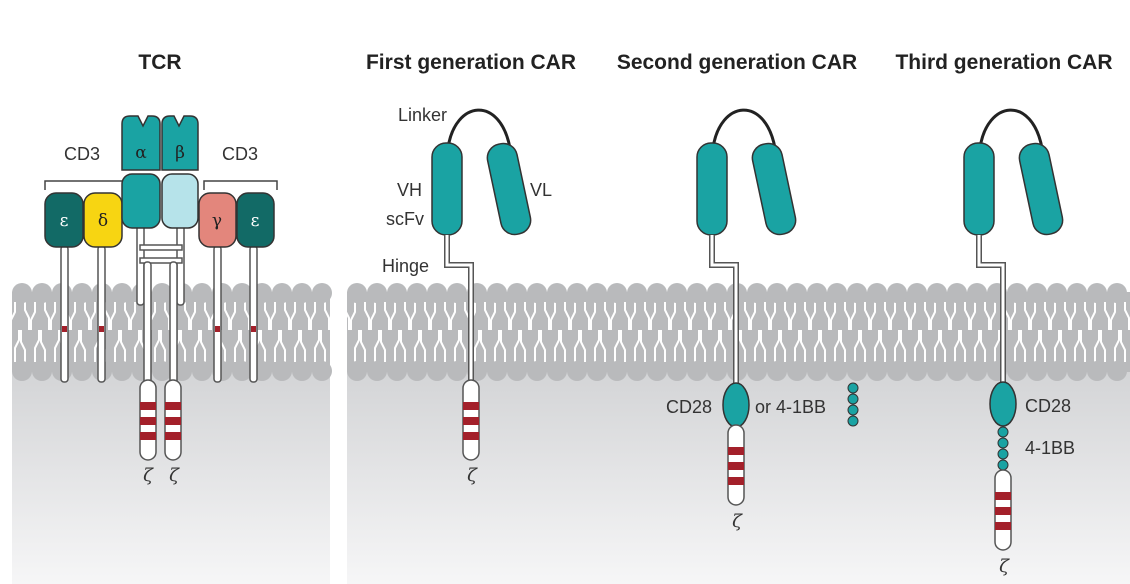 This screenshot has height=584, width=1130. I want to click on second-zeta-label: ζ, so click(737, 521).